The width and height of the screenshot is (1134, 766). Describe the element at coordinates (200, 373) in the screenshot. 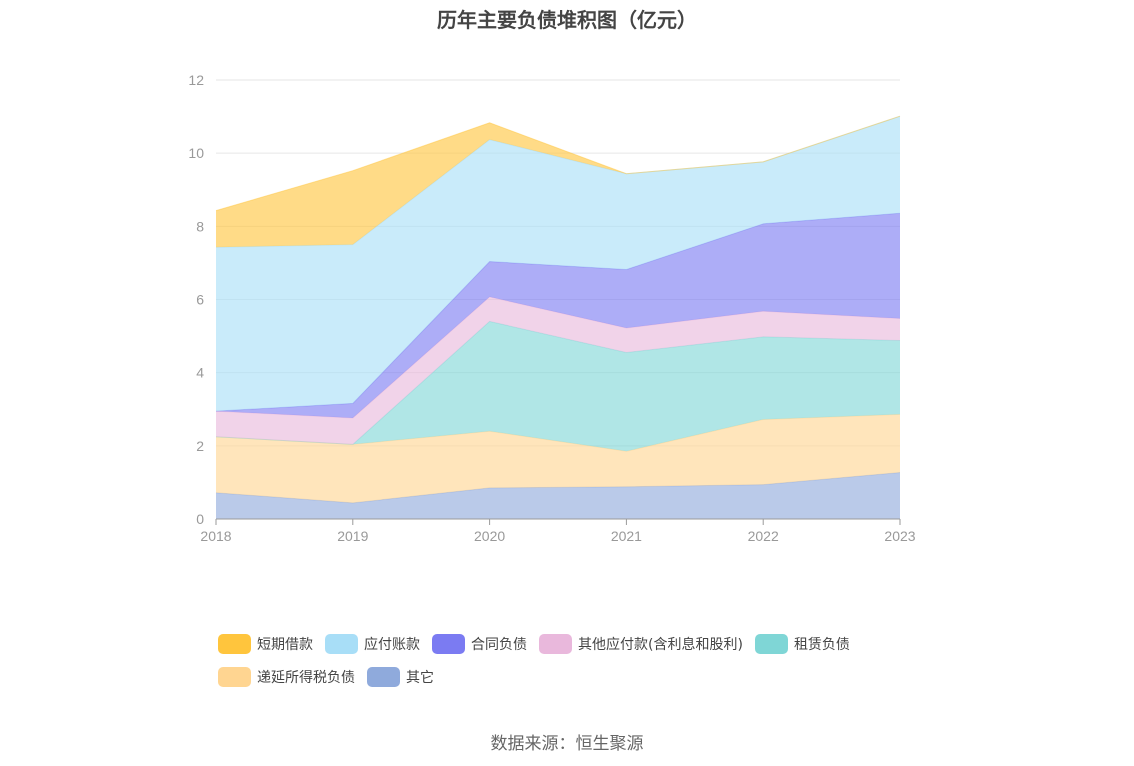

I see `y-tick-label: 4` at that location.